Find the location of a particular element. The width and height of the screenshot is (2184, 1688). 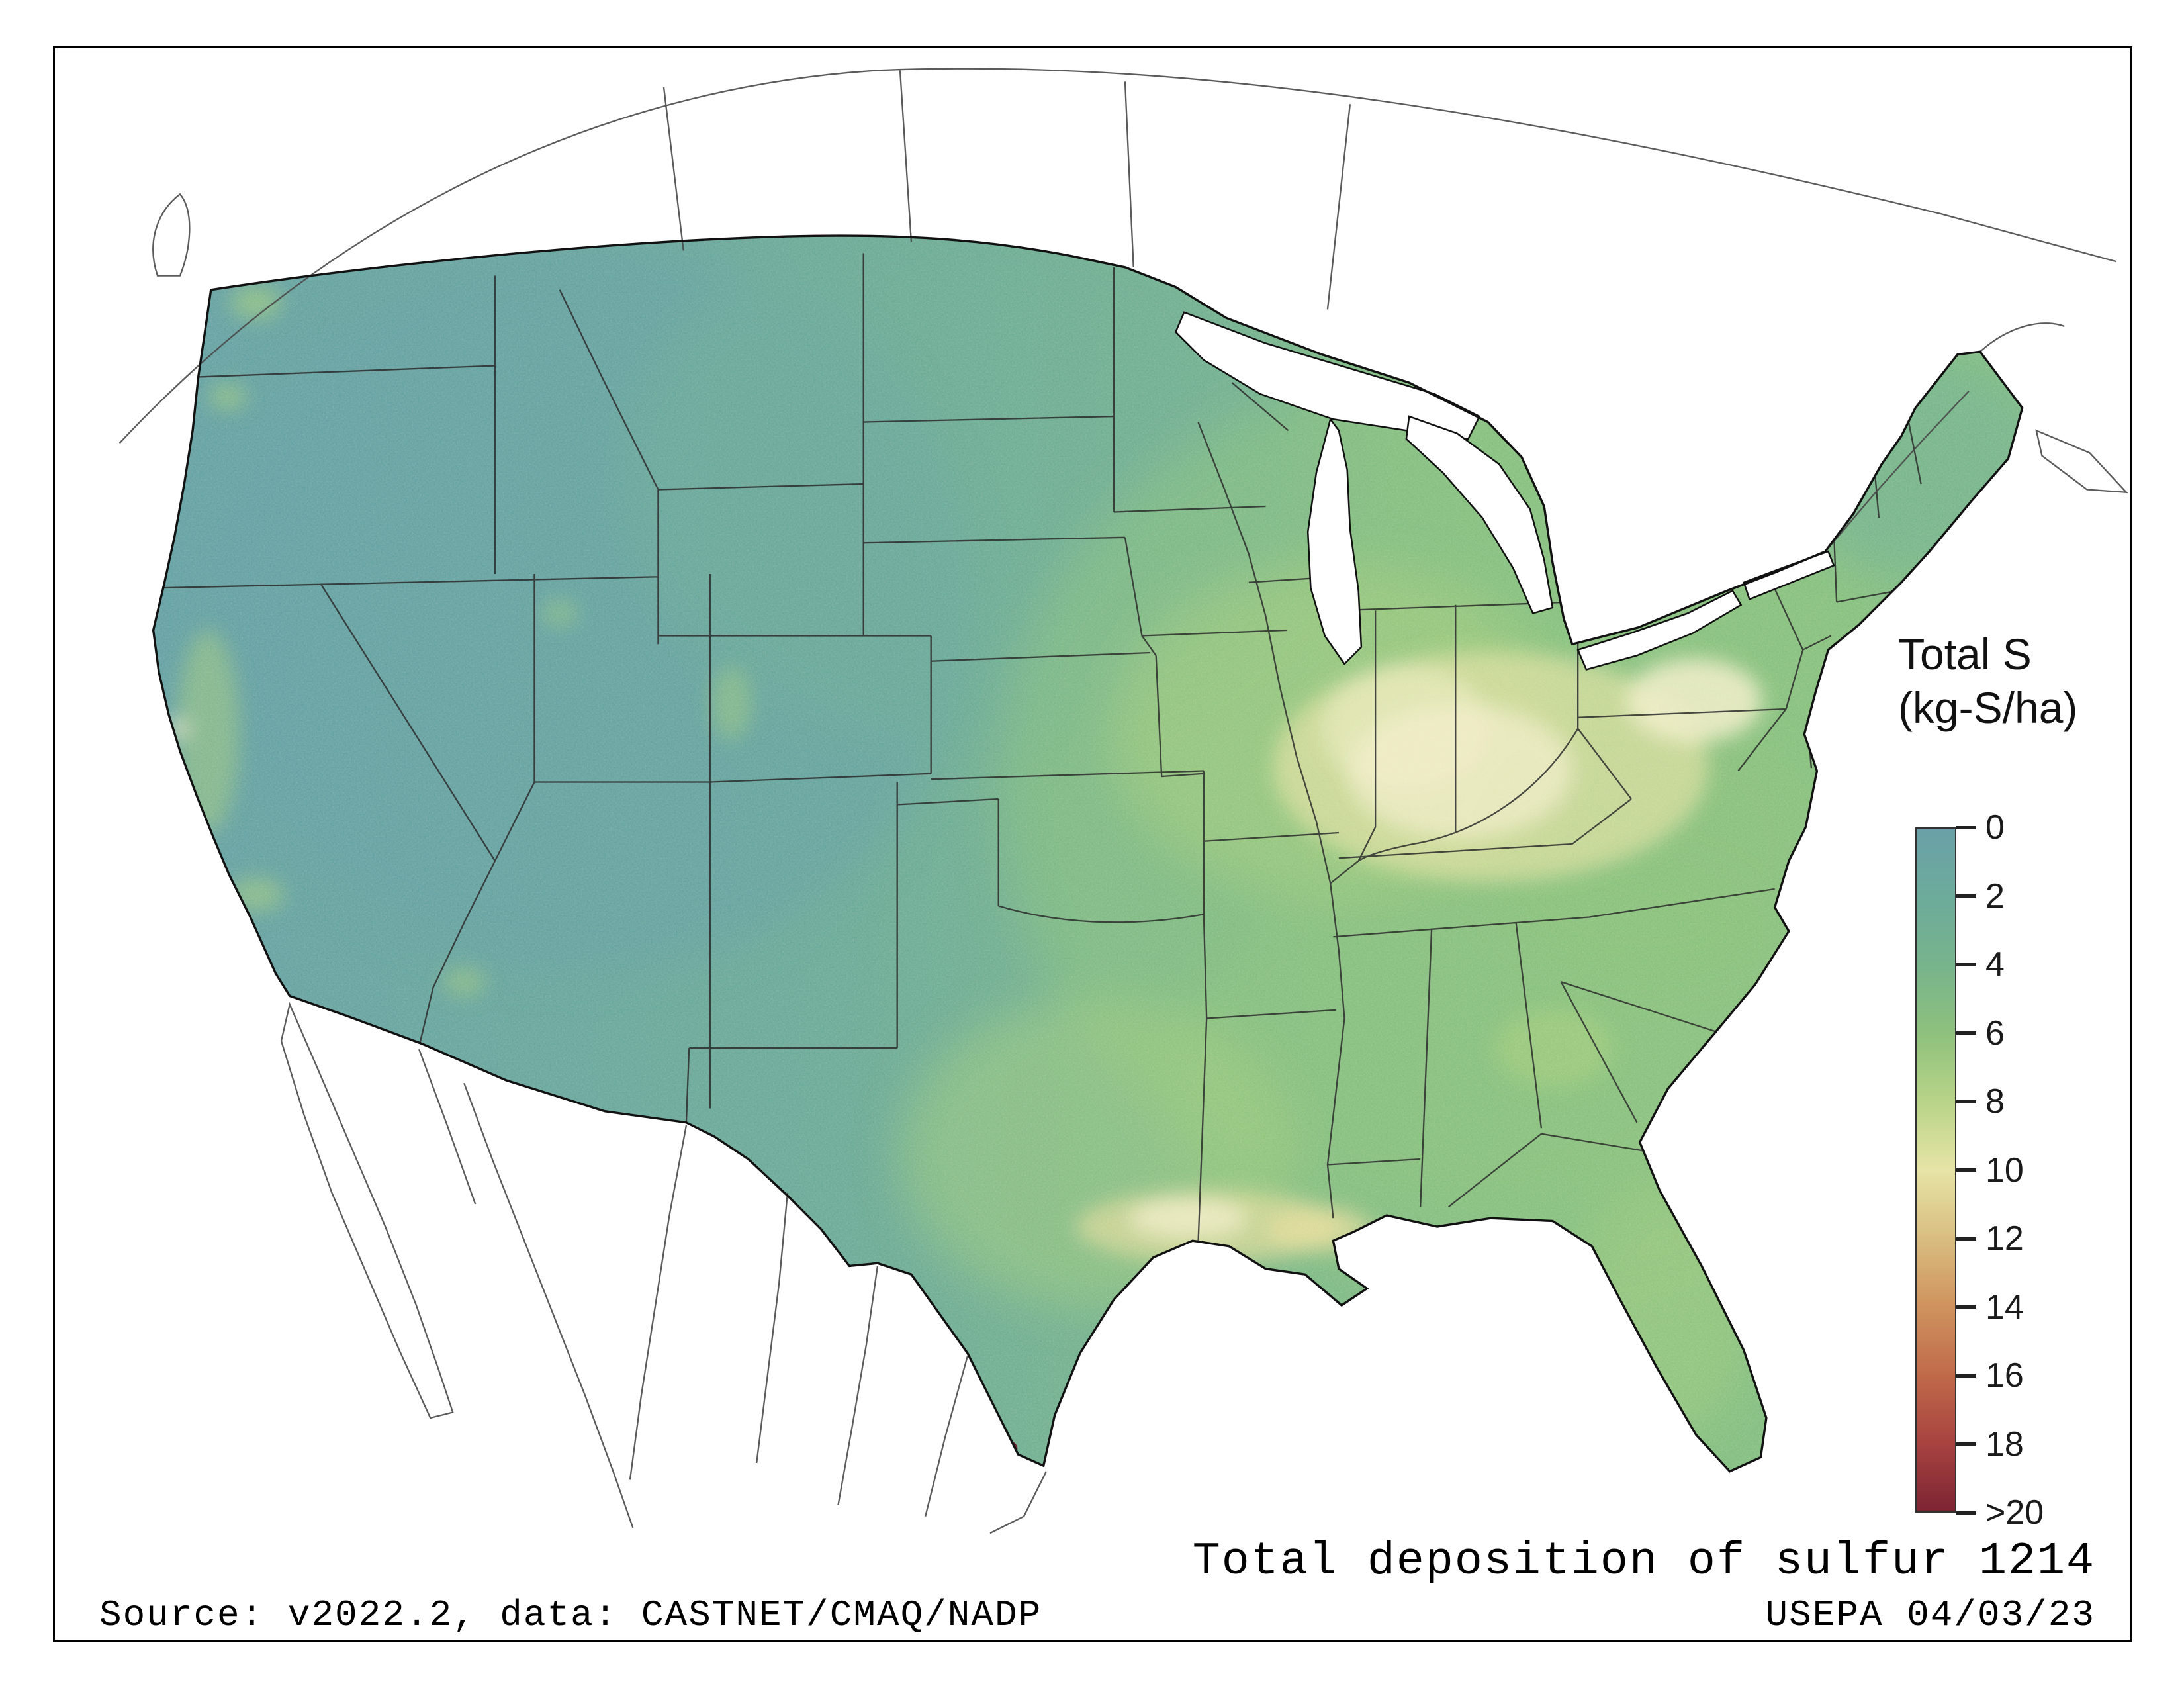

colorbar-tick: 14 is located at coordinates (1990, 1307).